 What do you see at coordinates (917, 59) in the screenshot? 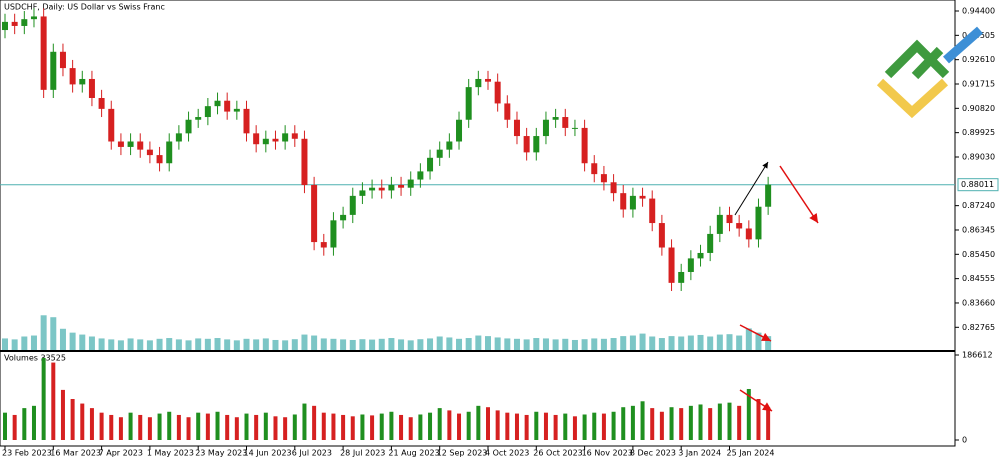
I see `logo-green` at bounding box center [917, 59].